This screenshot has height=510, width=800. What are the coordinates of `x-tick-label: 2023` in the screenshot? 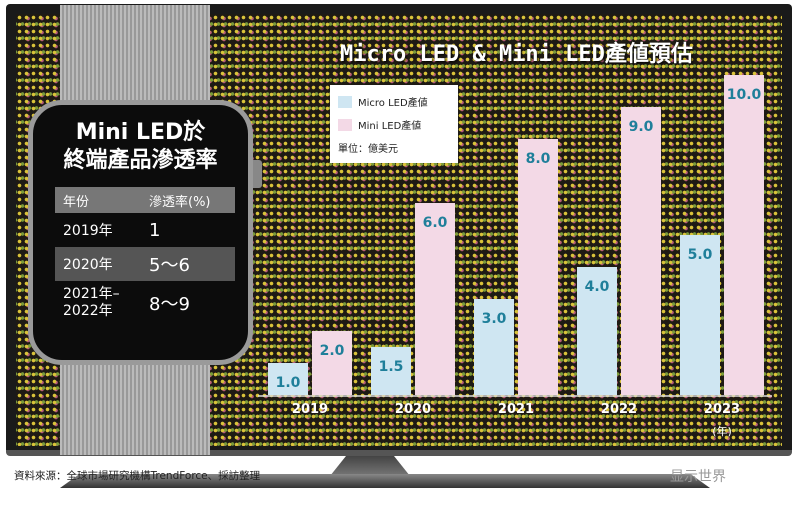 It's located at (722, 409).